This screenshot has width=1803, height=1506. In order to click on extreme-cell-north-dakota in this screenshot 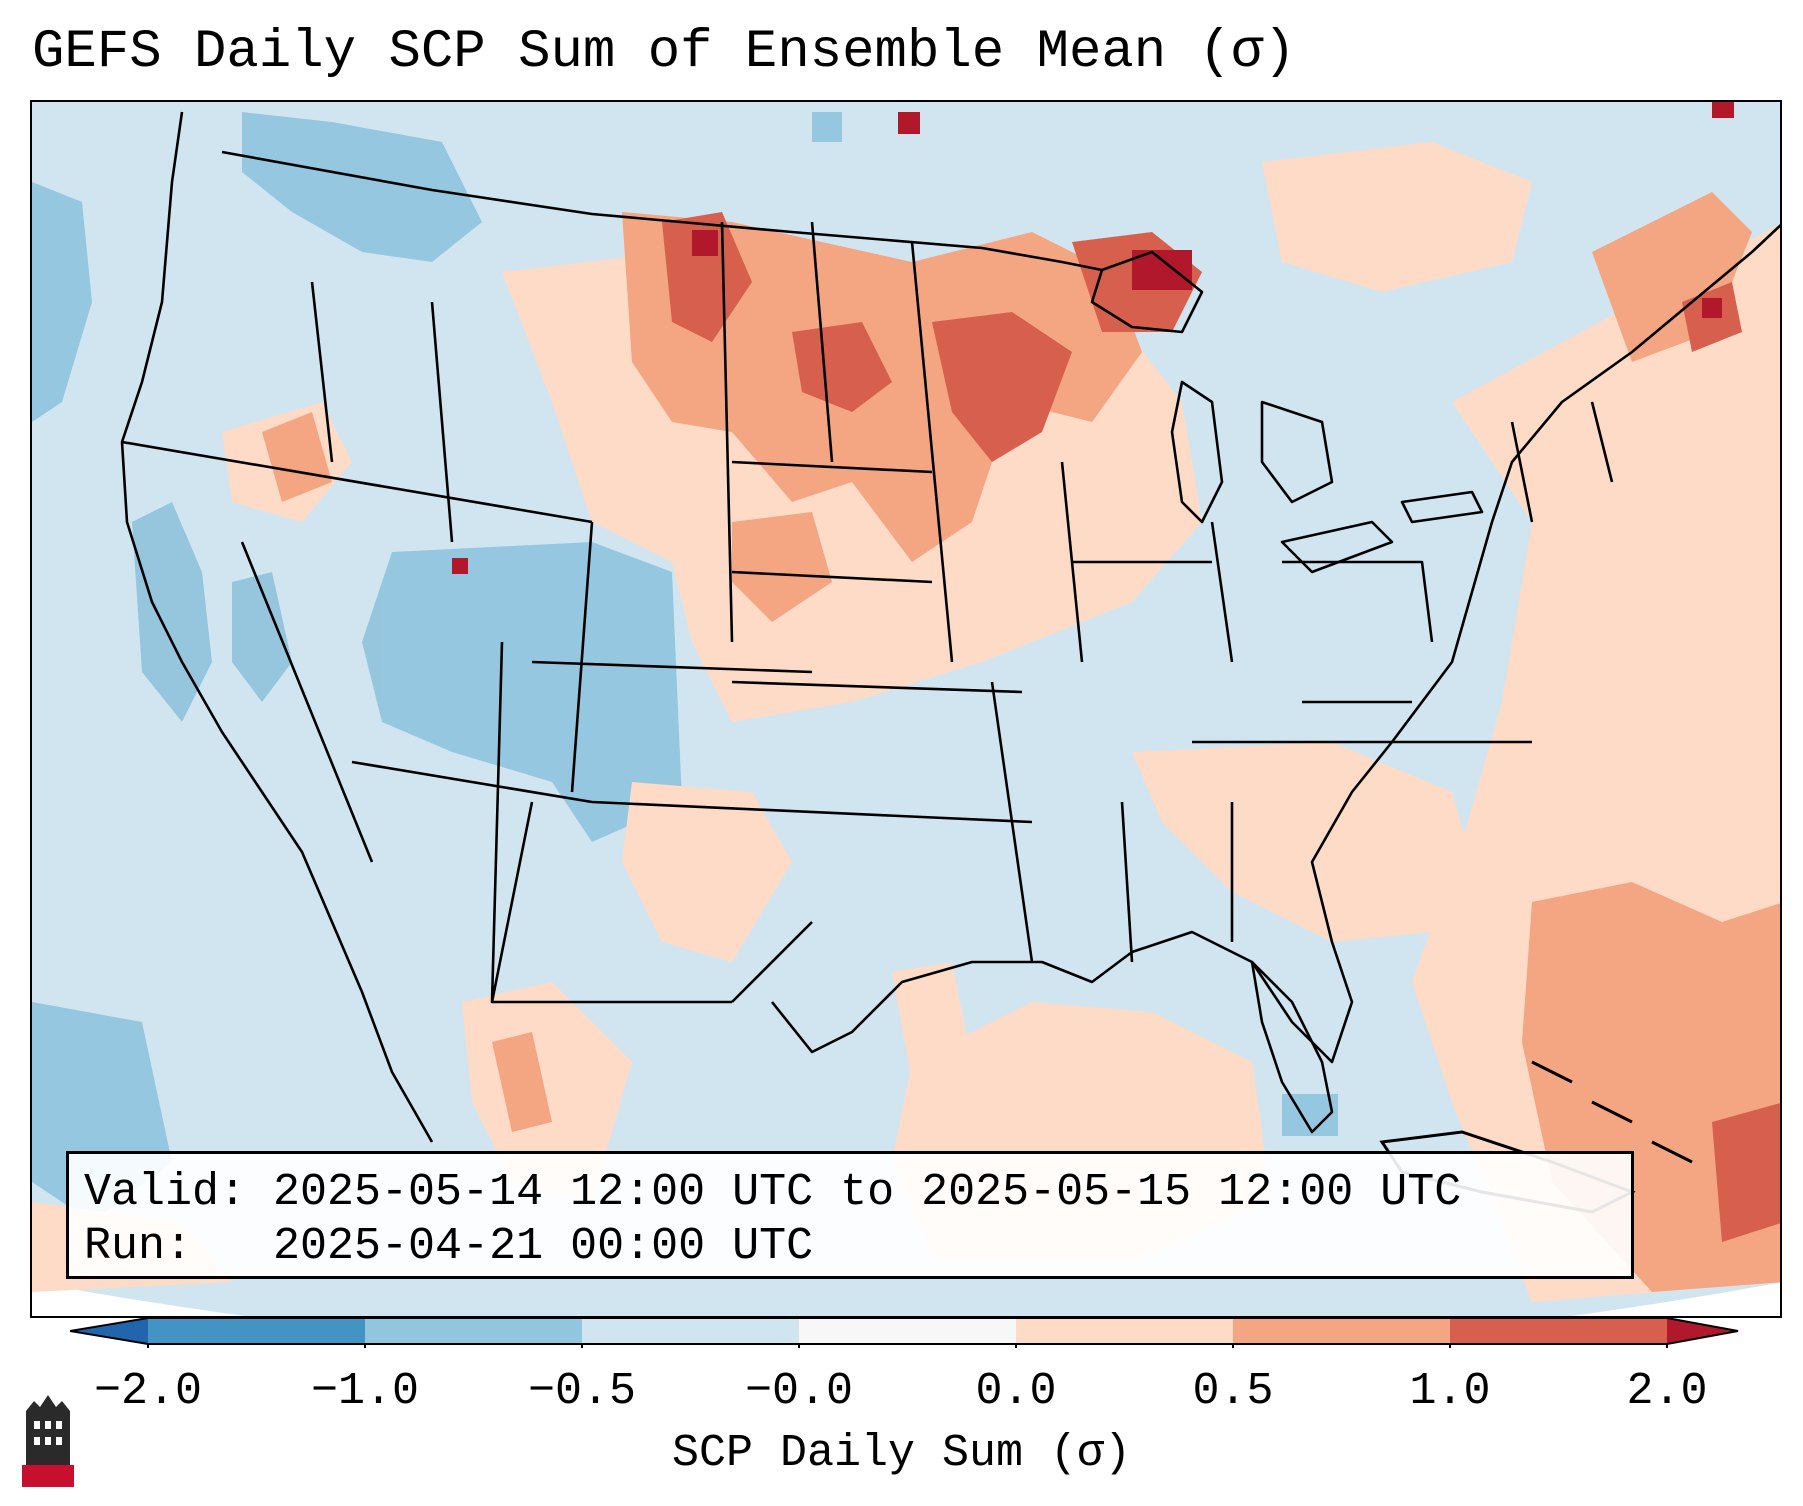, I will do `click(705, 243)`.